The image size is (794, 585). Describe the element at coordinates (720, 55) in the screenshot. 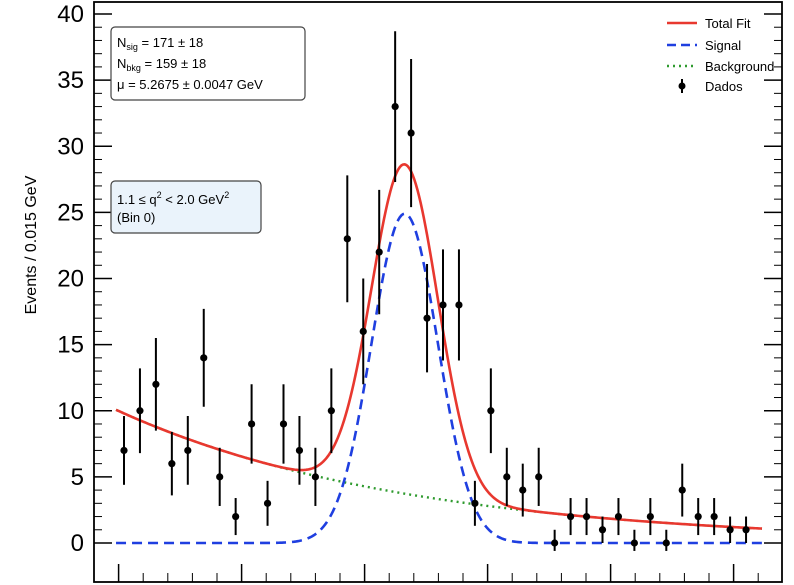

I see `legend: Total Fit Signal Background Dados` at that location.